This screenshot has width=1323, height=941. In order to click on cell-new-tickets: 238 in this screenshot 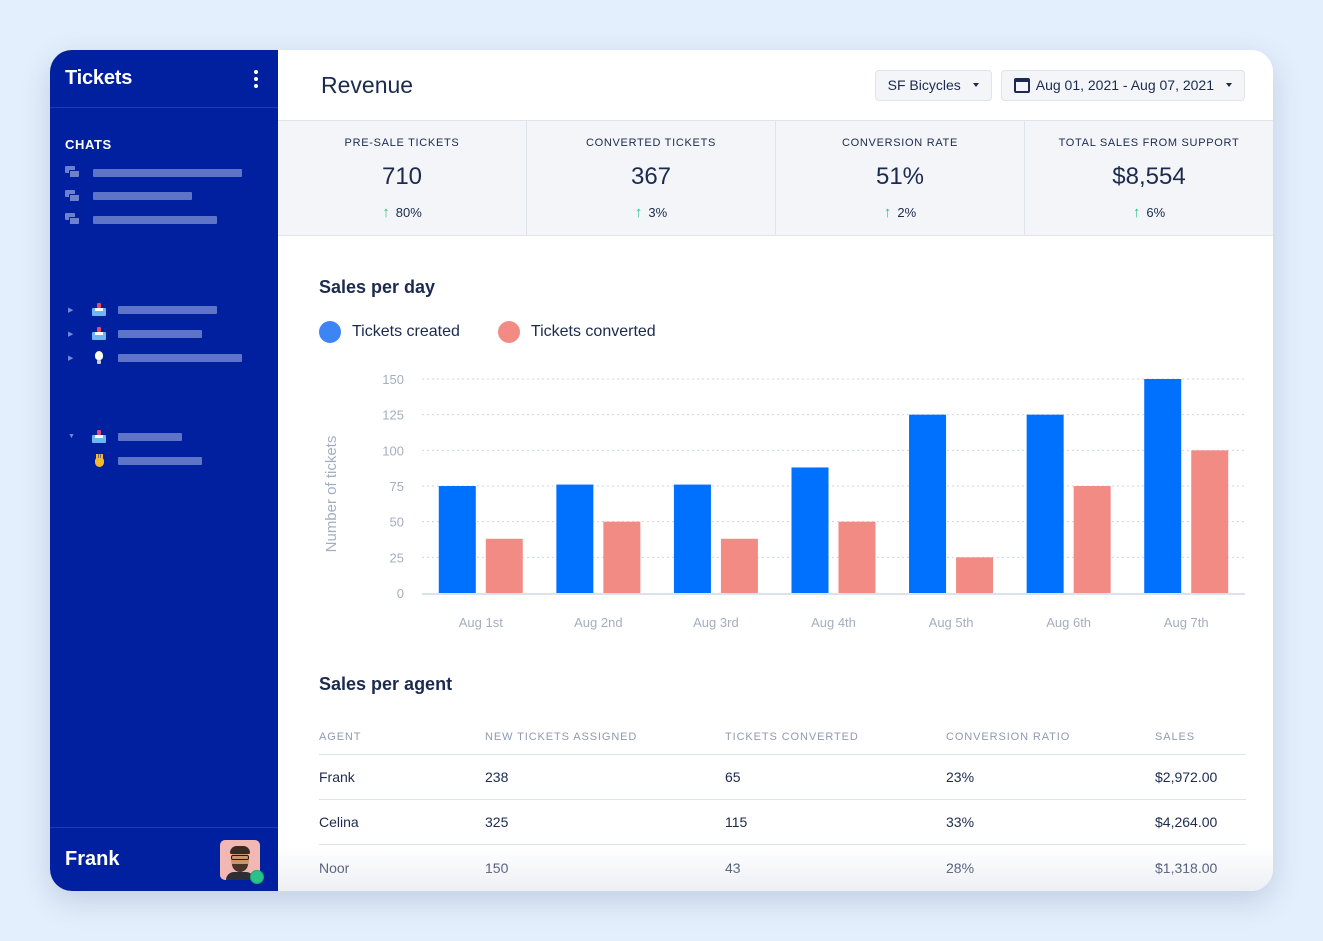, I will do `click(497, 777)`.